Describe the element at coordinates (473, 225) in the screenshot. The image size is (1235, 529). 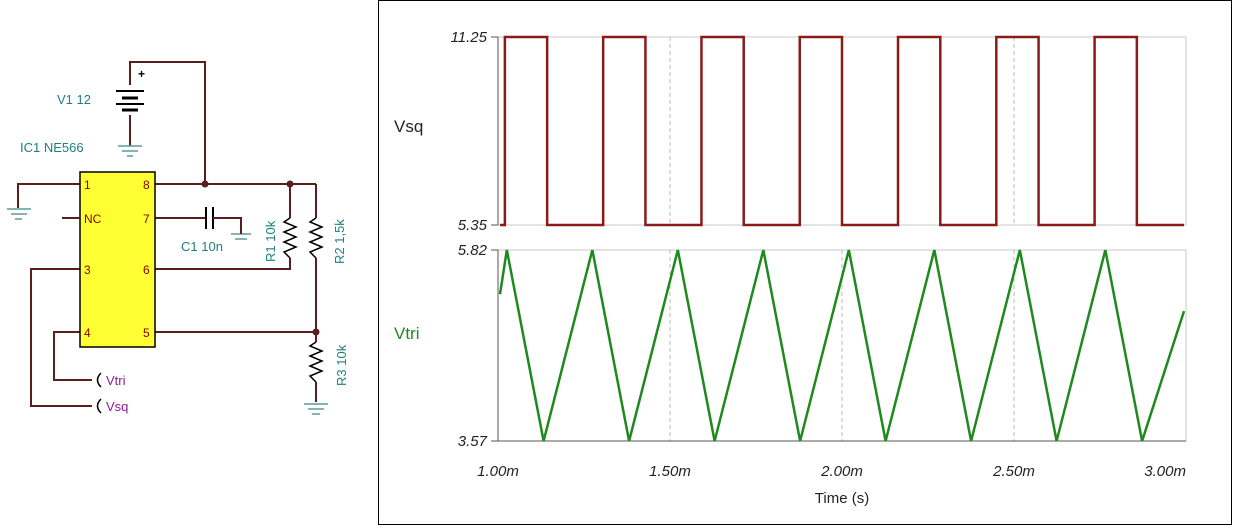
I see `vsq-ytick-min: 5.35` at that location.